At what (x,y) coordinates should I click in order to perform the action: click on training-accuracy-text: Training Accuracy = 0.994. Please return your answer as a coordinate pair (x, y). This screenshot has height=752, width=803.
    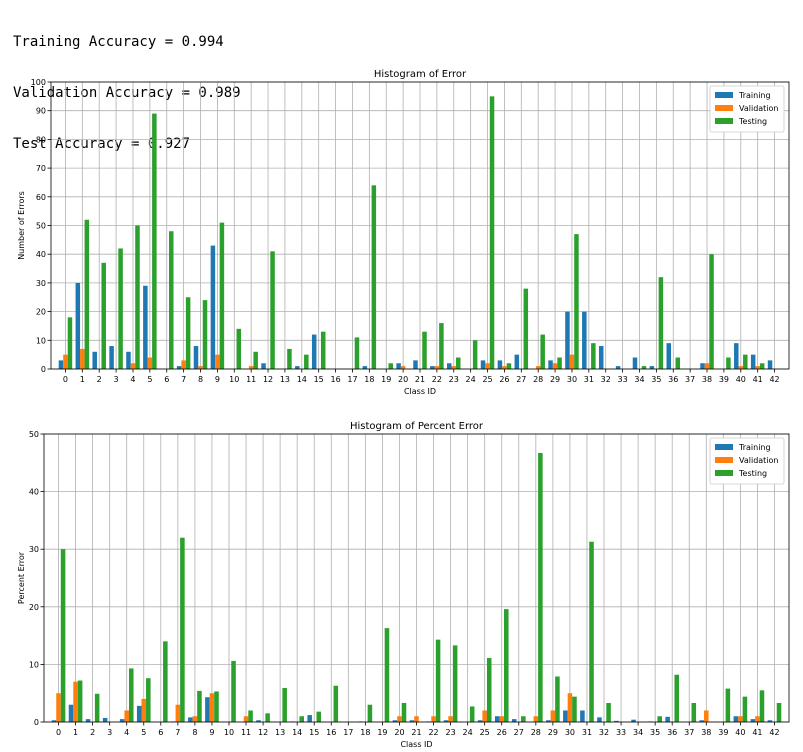
    Looking at the image, I should click on (118, 42).